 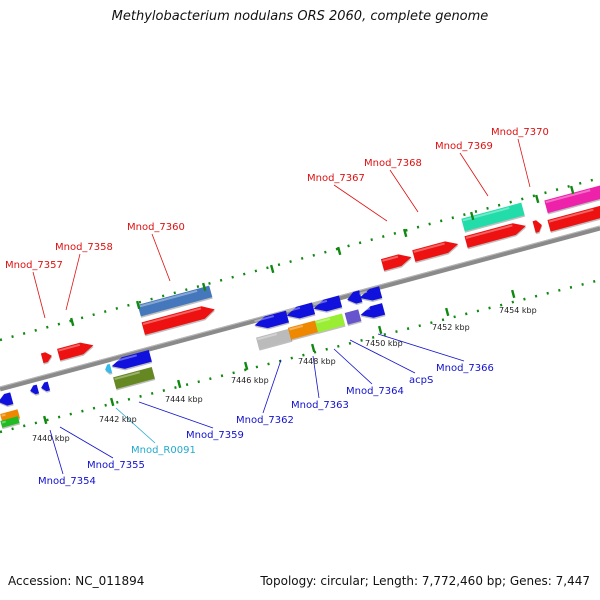 What do you see at coordinates (336, 178) in the screenshot?
I see `gene-label-mnod-7367: Mnod_7367` at bounding box center [336, 178].